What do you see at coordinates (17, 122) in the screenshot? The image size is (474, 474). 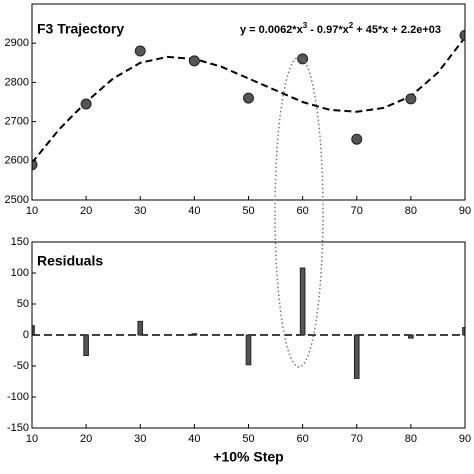 I see `y-tick-label: 2700` at bounding box center [17, 122].